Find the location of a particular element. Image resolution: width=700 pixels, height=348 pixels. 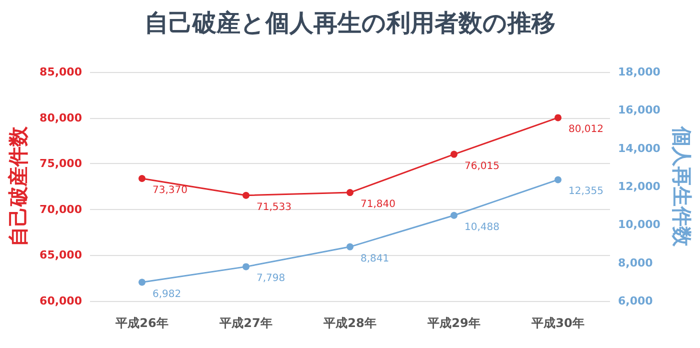

x-tick-label: 平成26年 is located at coordinates (141, 323).